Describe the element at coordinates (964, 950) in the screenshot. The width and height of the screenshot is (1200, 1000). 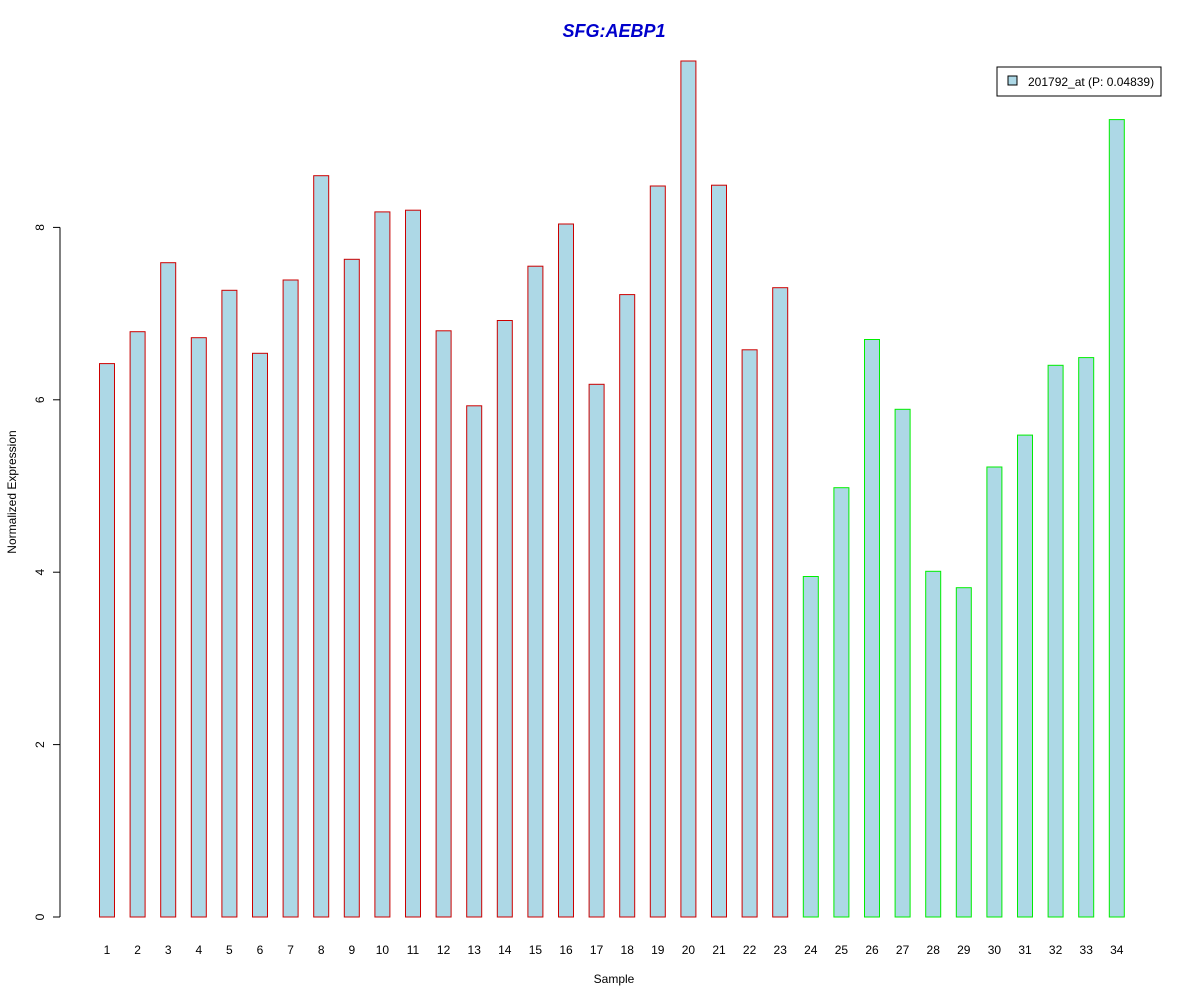
I see `x-tick-label: 29` at that location.